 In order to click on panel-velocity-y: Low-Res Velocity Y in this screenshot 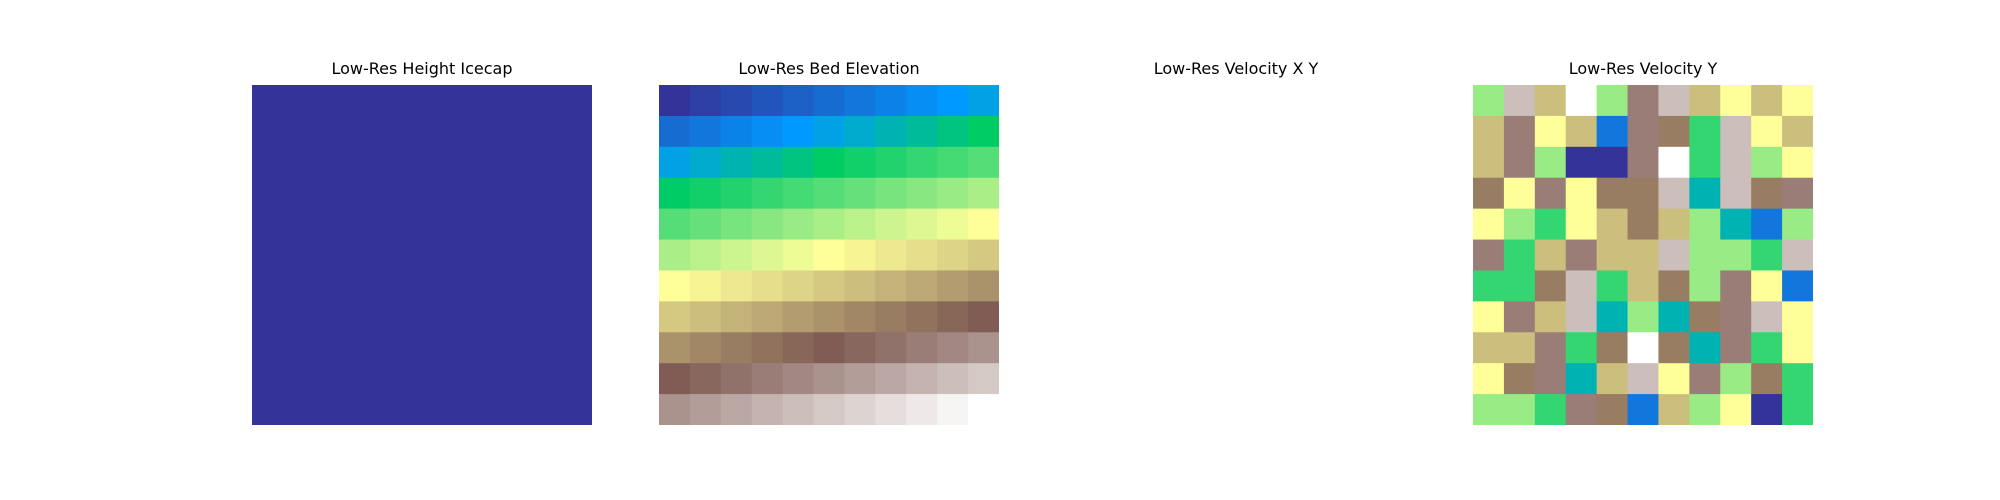, I will do `click(1643, 241)`.